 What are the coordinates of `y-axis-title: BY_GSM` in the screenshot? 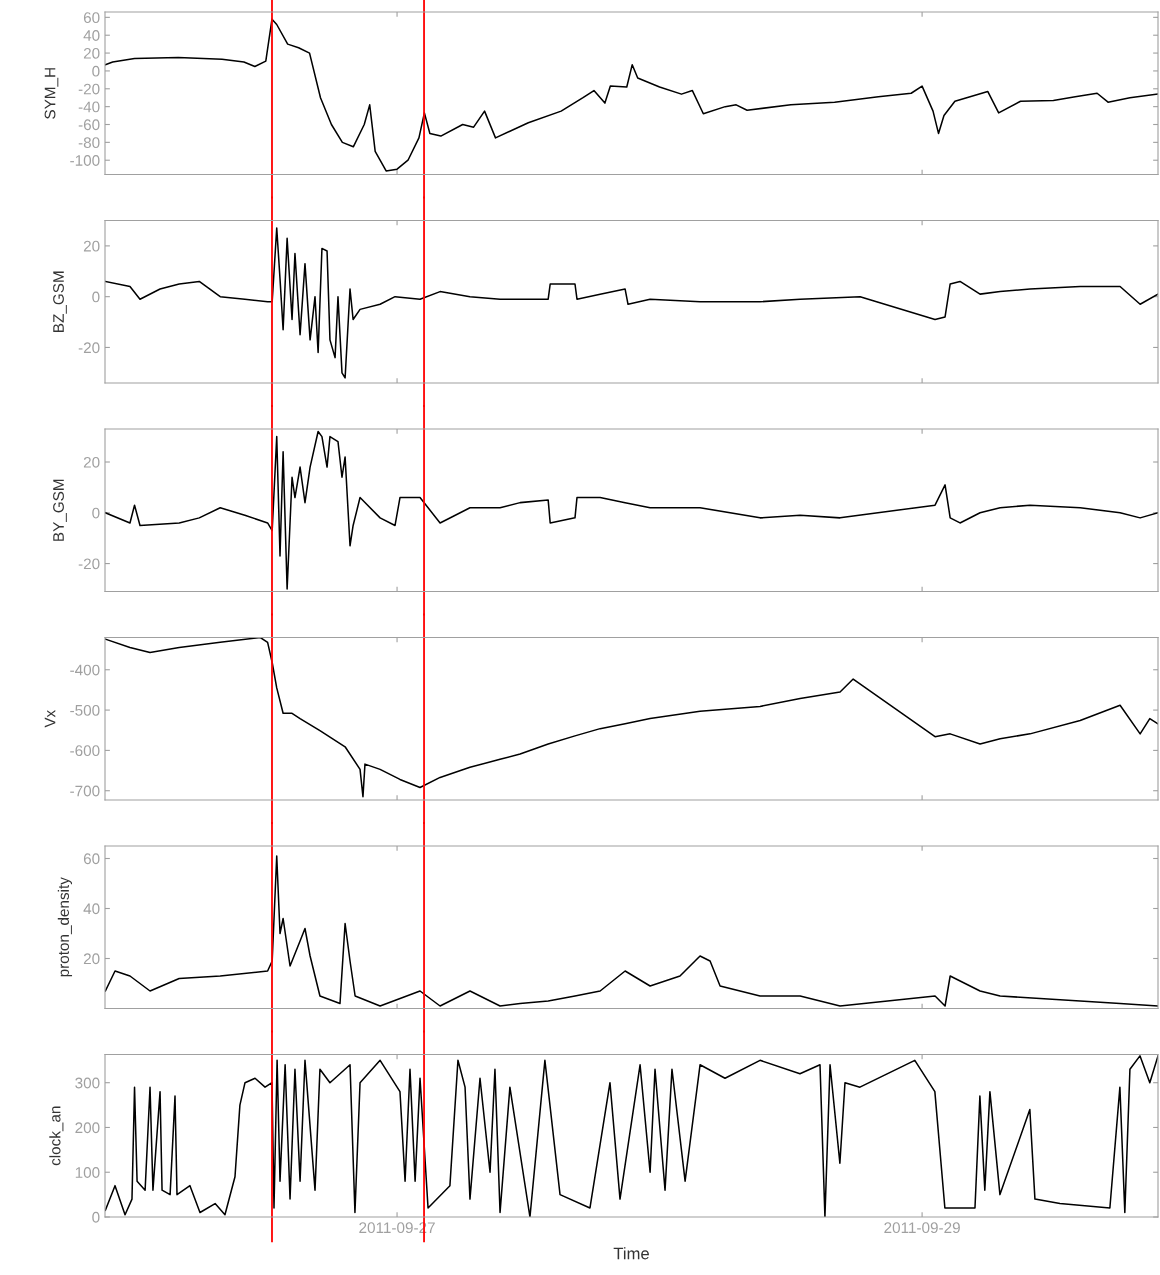 It's located at (60, 510).